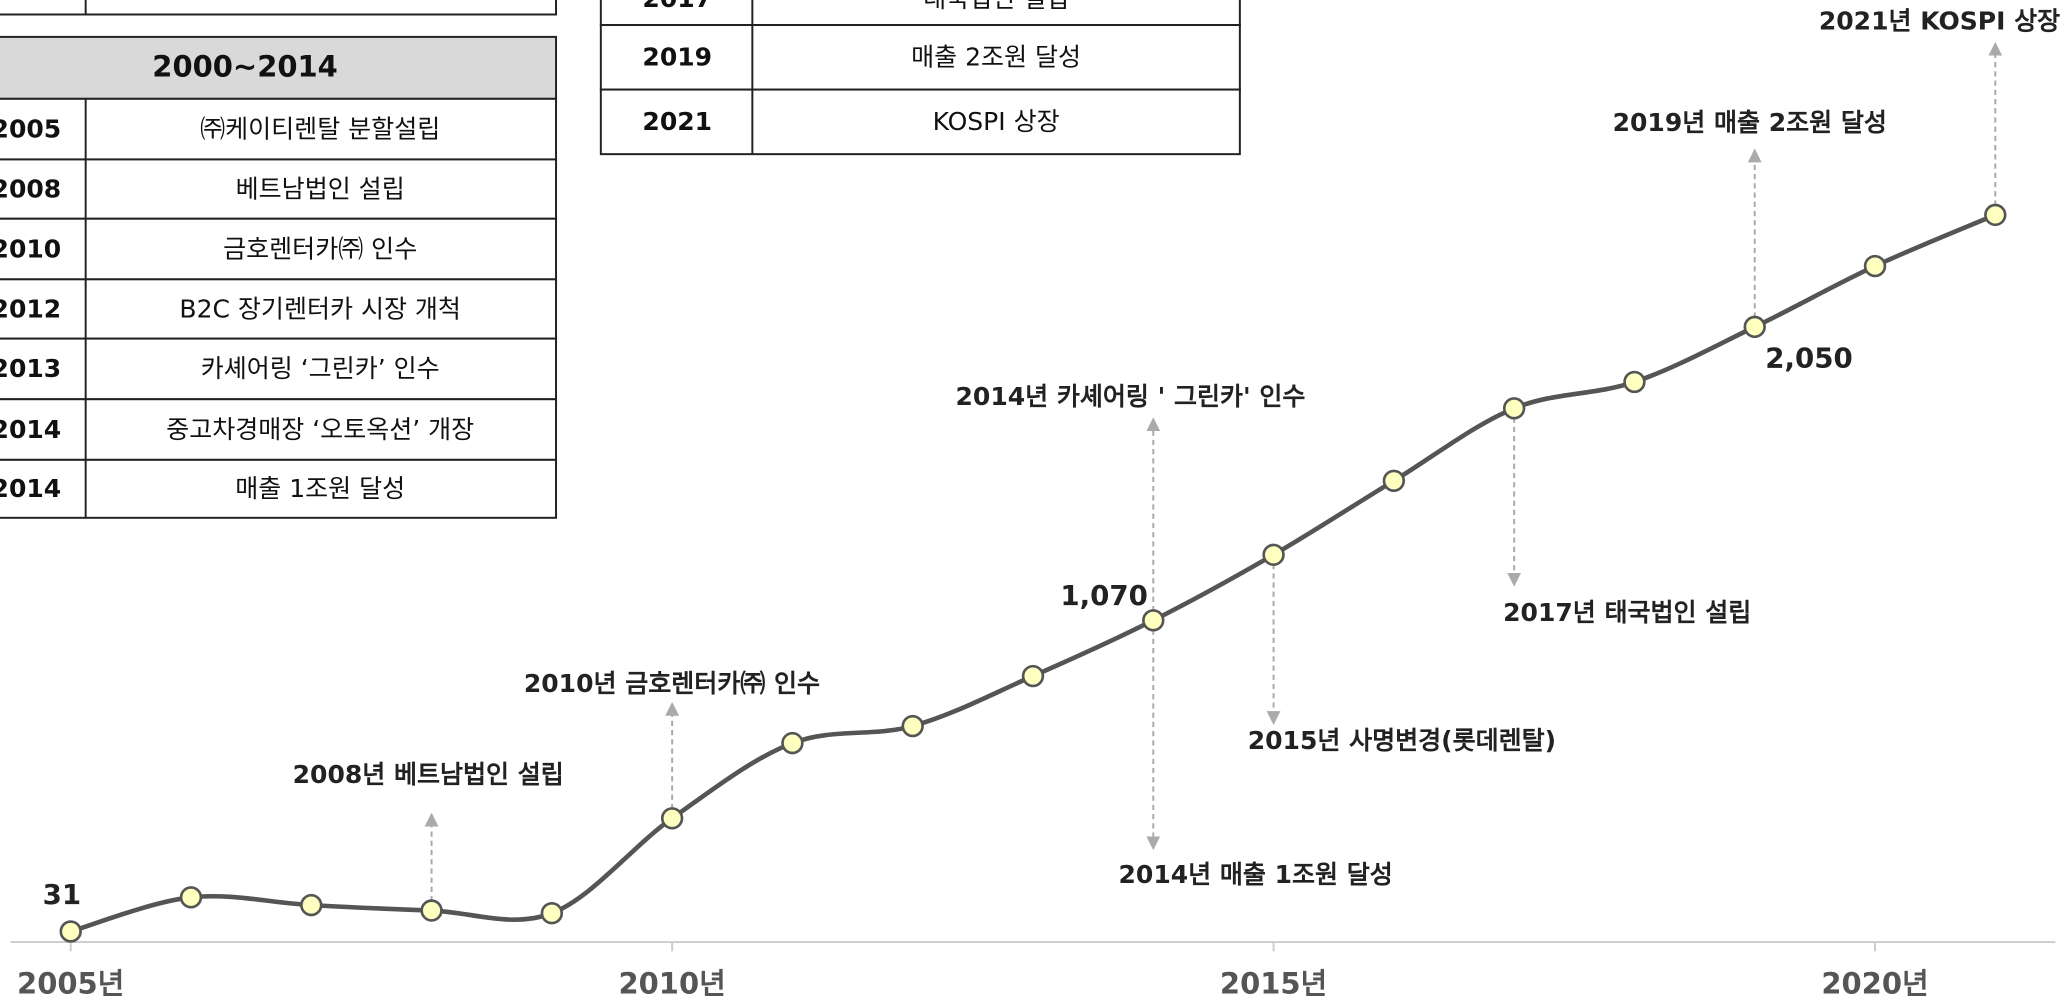  I want to click on data-label: 2,050, so click(1808, 358).